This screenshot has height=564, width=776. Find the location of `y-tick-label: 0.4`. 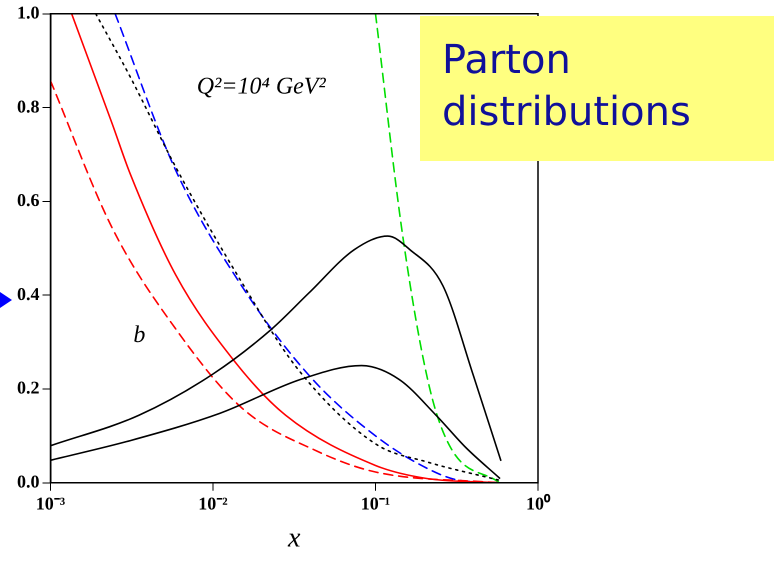

y-tick-label: 0.4 is located at coordinates (28, 294).